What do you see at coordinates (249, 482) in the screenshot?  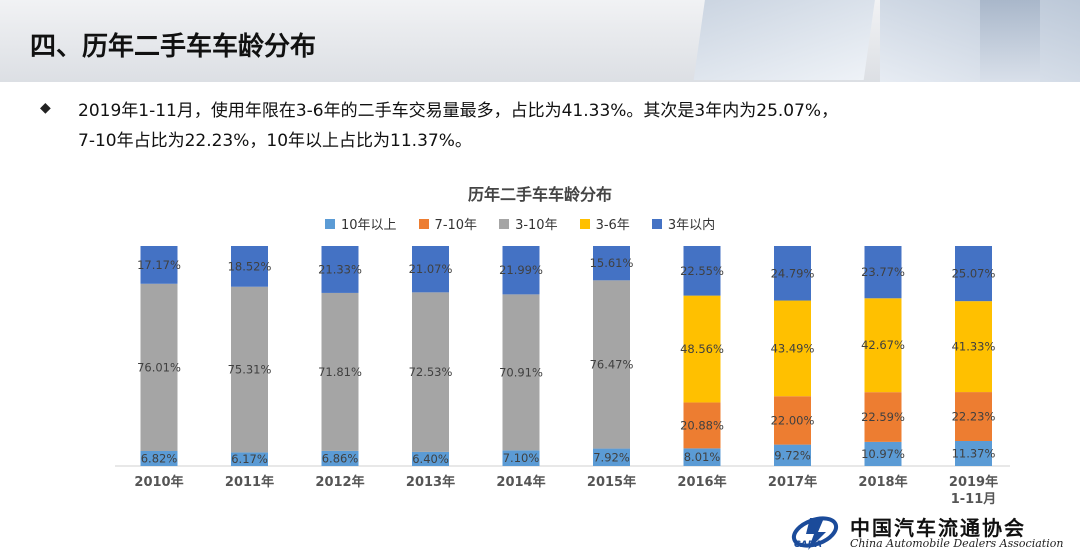 I see `x-tick-label: 2011年` at bounding box center [249, 482].